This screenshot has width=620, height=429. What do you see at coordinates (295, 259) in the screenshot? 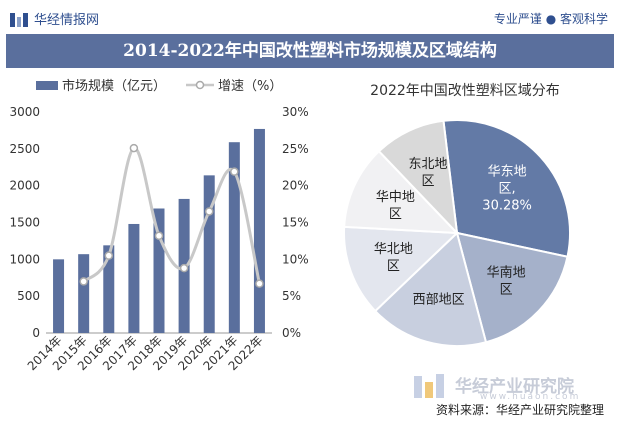
I see `y-right-tick-label: 10%` at bounding box center [295, 259].